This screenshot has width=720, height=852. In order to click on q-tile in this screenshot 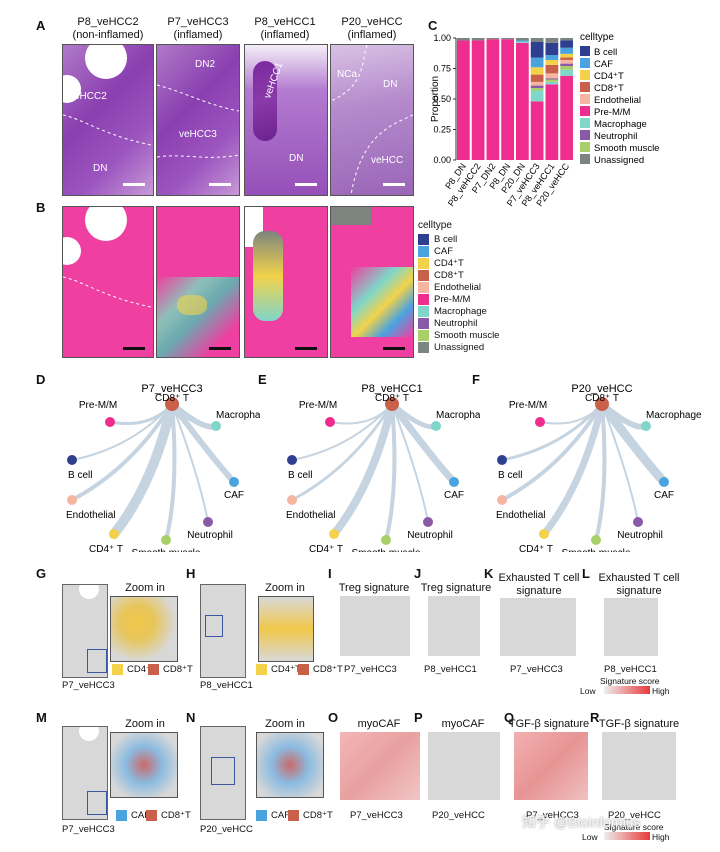, I will do `click(551, 766)`.